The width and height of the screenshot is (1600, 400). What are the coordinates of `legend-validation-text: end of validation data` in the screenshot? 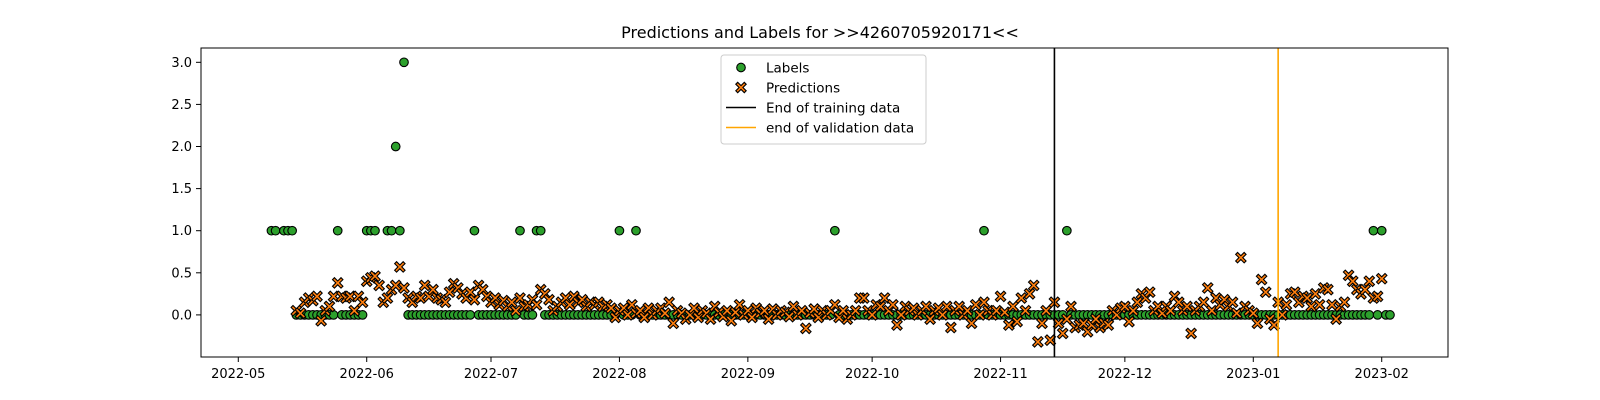 It's located at (840, 129).